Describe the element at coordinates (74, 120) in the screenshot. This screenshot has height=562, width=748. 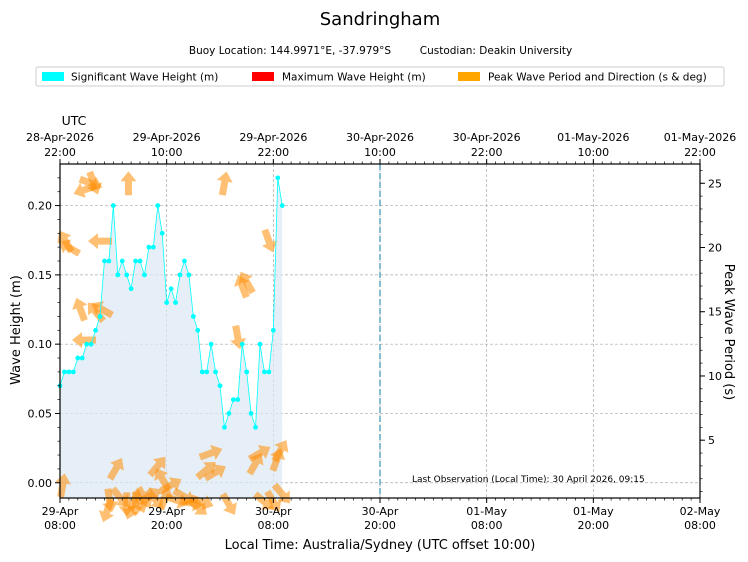
I see `top-axis-label: UTC` at that location.